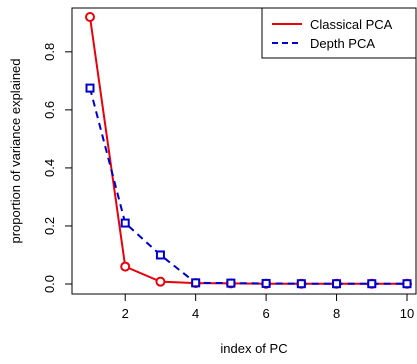 Image resolution: width=417 pixels, height=364 pixels. What do you see at coordinates (265, 313) in the screenshot?
I see `x-tick-label: 6` at bounding box center [265, 313].